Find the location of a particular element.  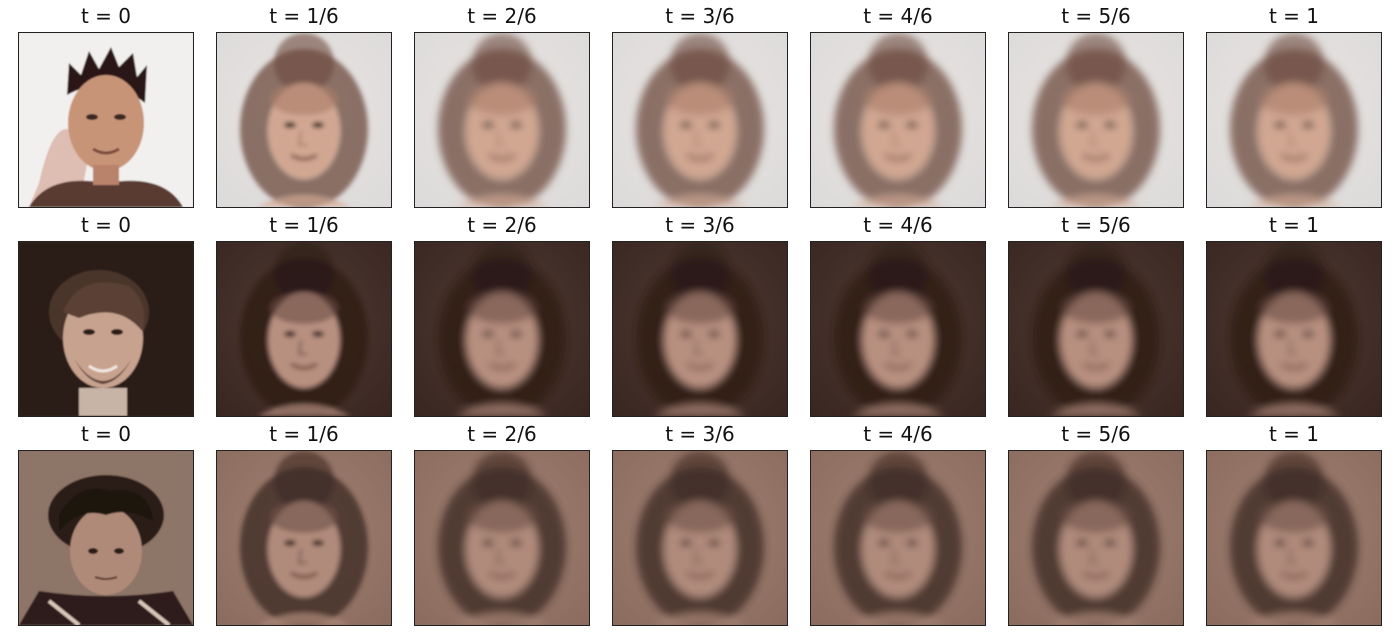

panel-r1-c7: t = 1 is located at coordinates (1294, 106).